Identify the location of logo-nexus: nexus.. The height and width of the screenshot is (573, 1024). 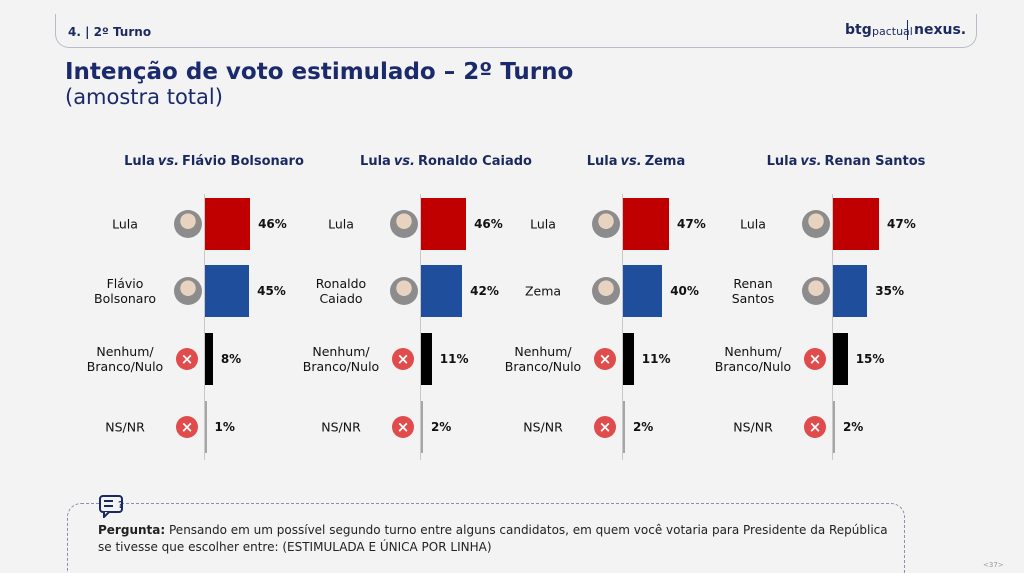
(940, 30).